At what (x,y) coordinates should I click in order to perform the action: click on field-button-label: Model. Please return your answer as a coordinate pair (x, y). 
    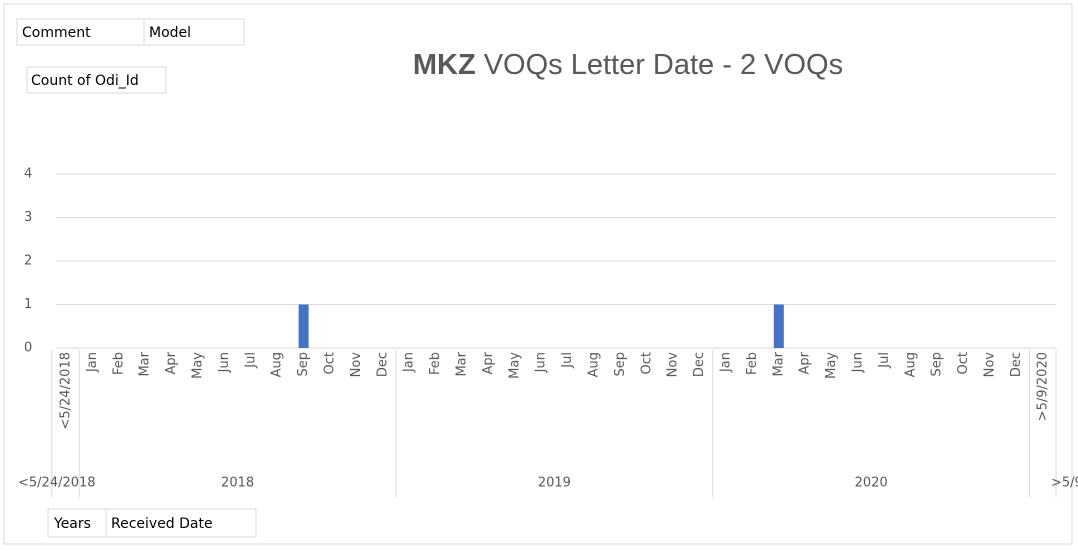
    Looking at the image, I should click on (170, 33).